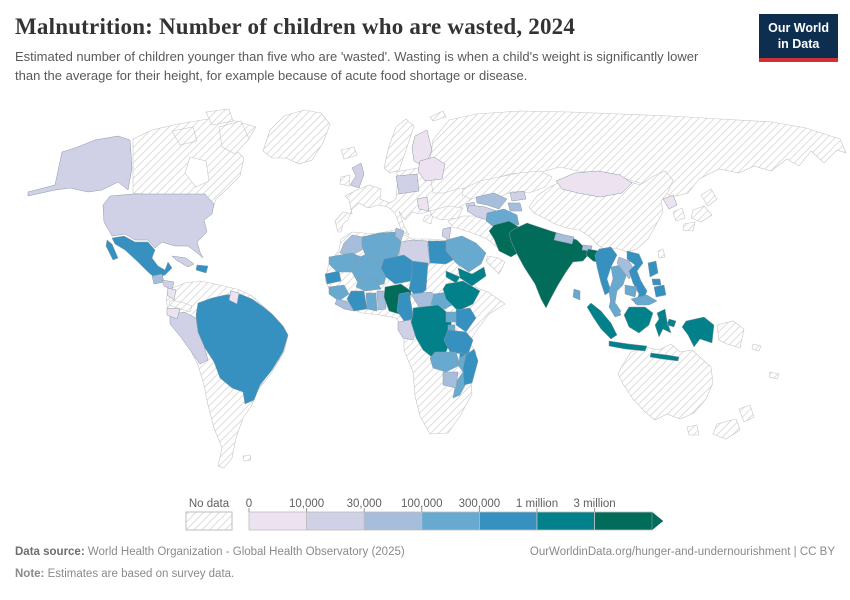  Describe the element at coordinates (183, 261) in the screenshot. I see `country-cuba` at that location.